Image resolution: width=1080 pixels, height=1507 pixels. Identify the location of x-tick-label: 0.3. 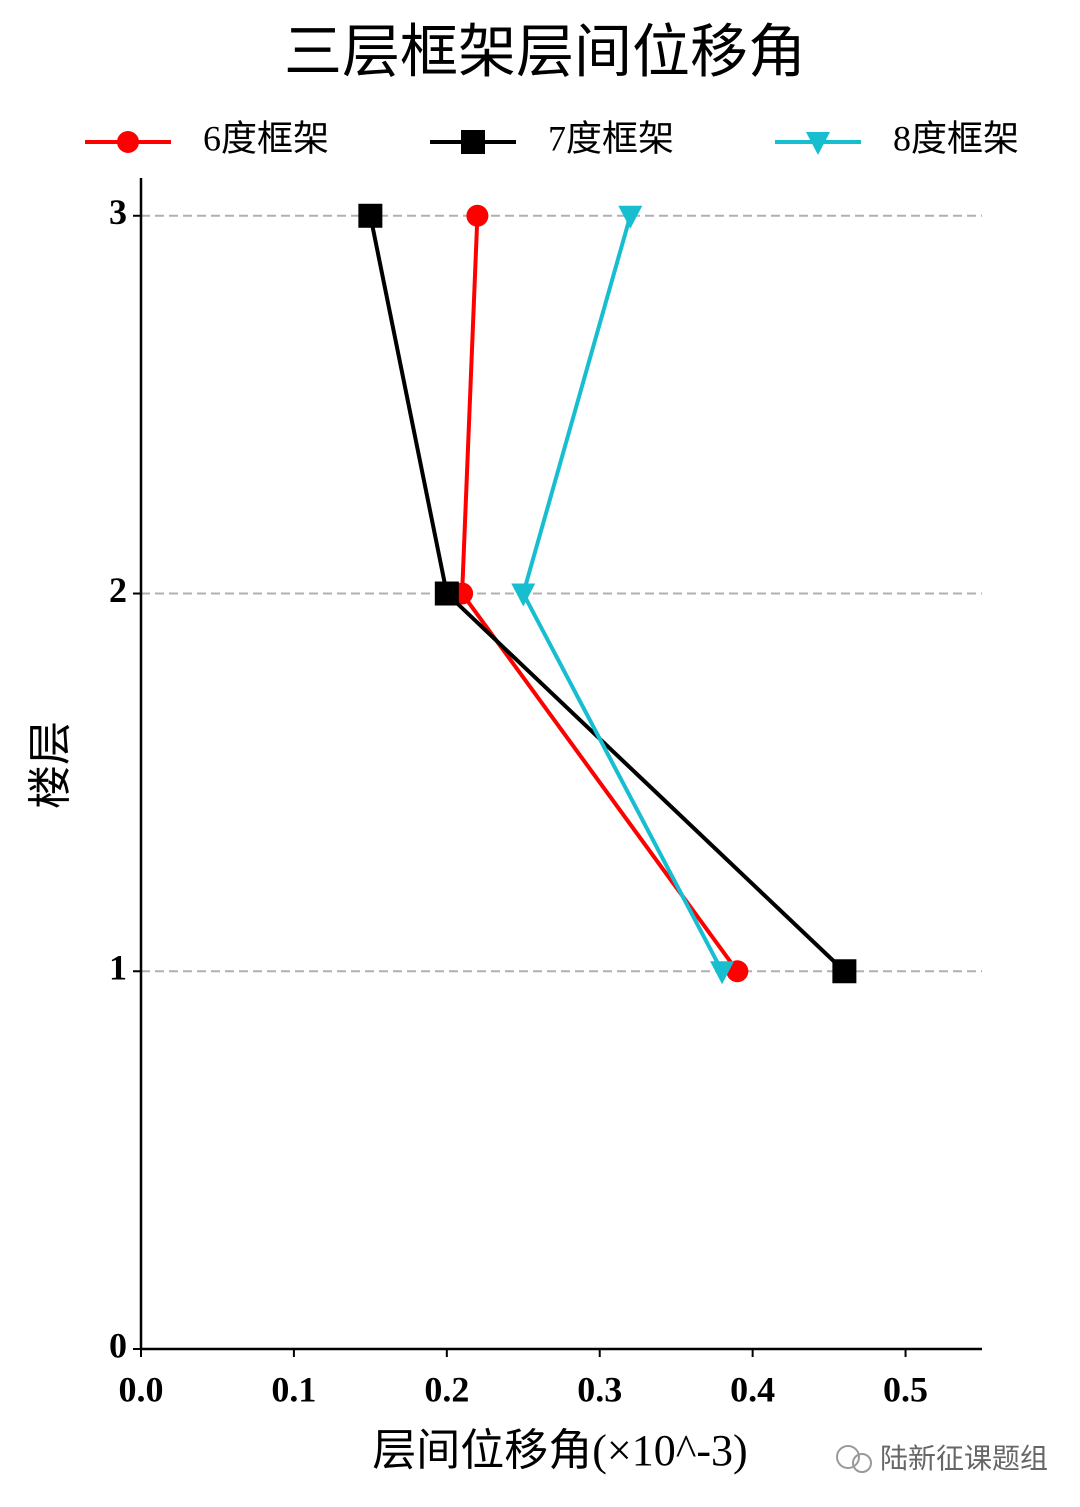
(599, 1389).